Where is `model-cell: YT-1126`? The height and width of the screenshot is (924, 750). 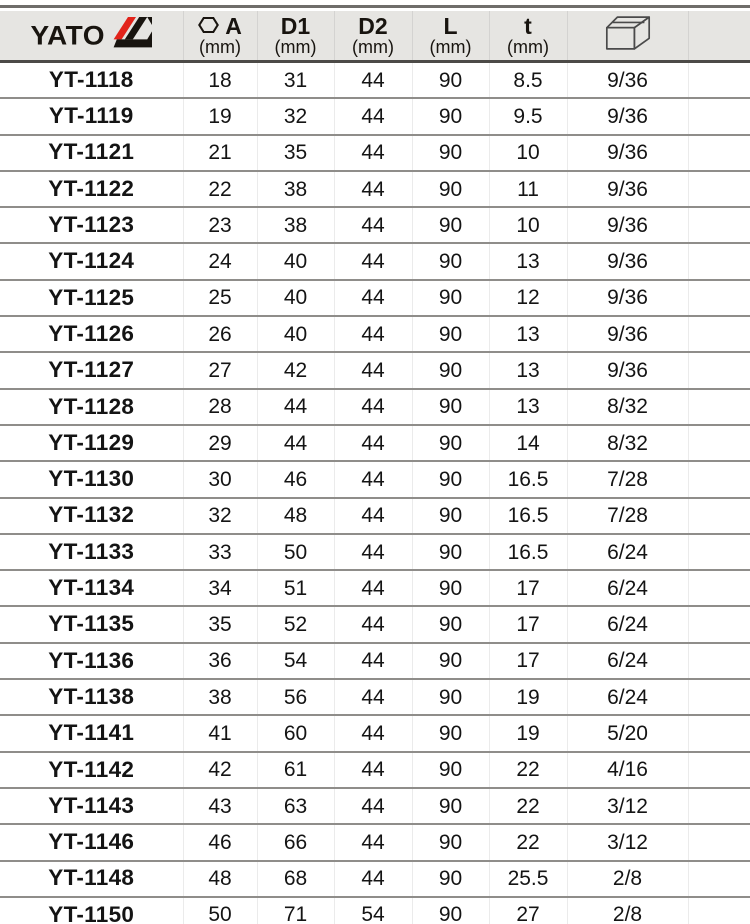 model-cell: YT-1126 is located at coordinates (91, 335).